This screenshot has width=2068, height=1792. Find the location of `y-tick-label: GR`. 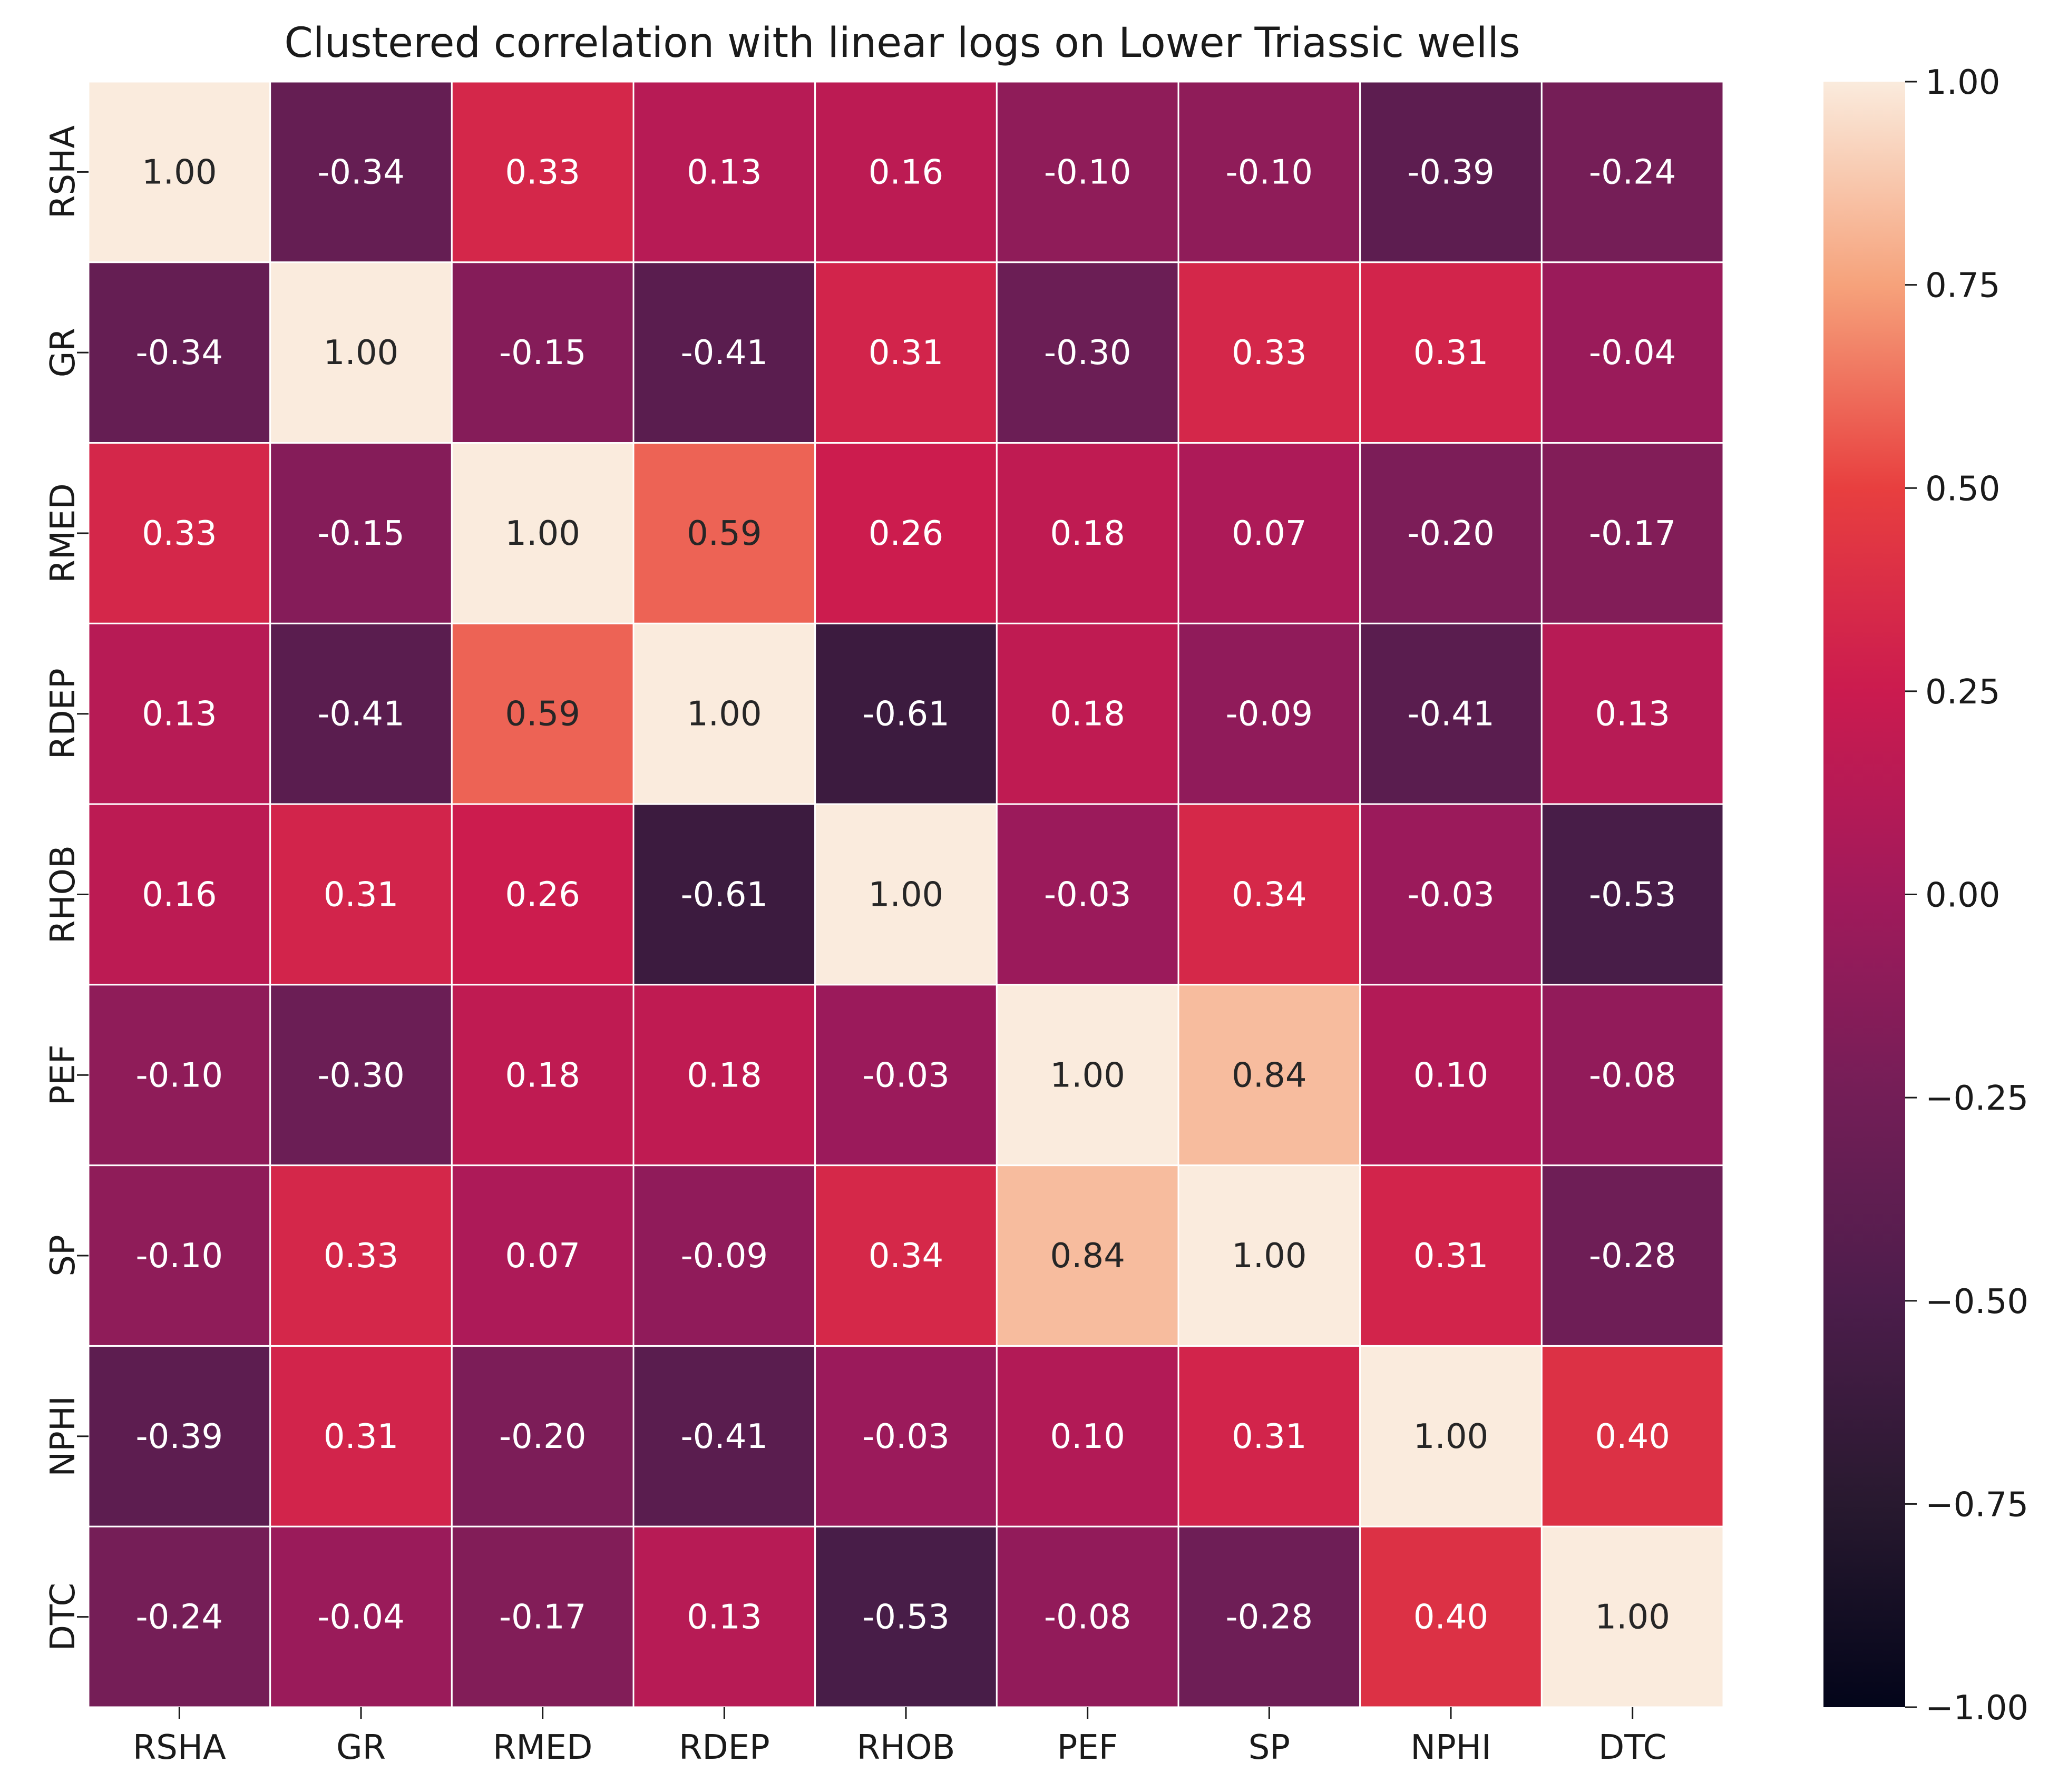

y-tick-label: GR is located at coordinates (64, 352).